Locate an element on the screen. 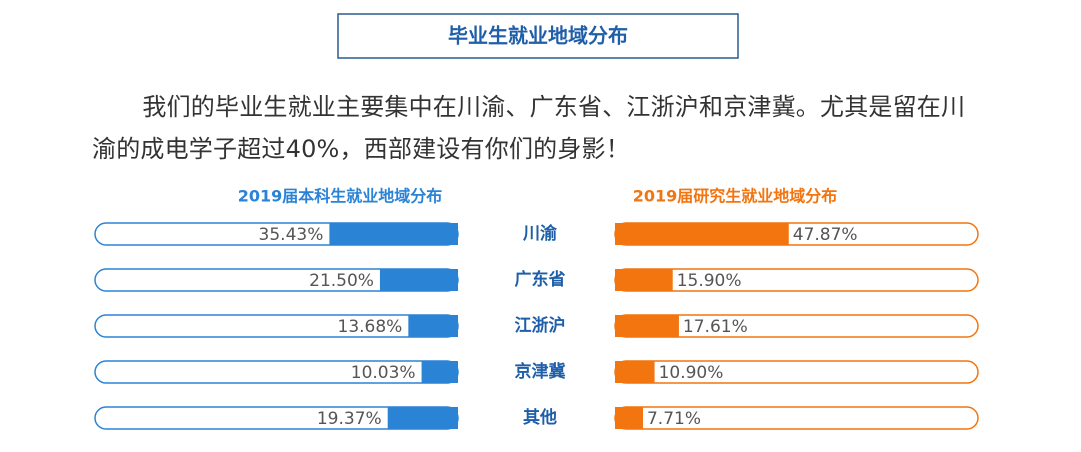 Image resolution: width=1081 pixels, height=452 pixels. category-label: 江浙沪 is located at coordinates (540, 325).